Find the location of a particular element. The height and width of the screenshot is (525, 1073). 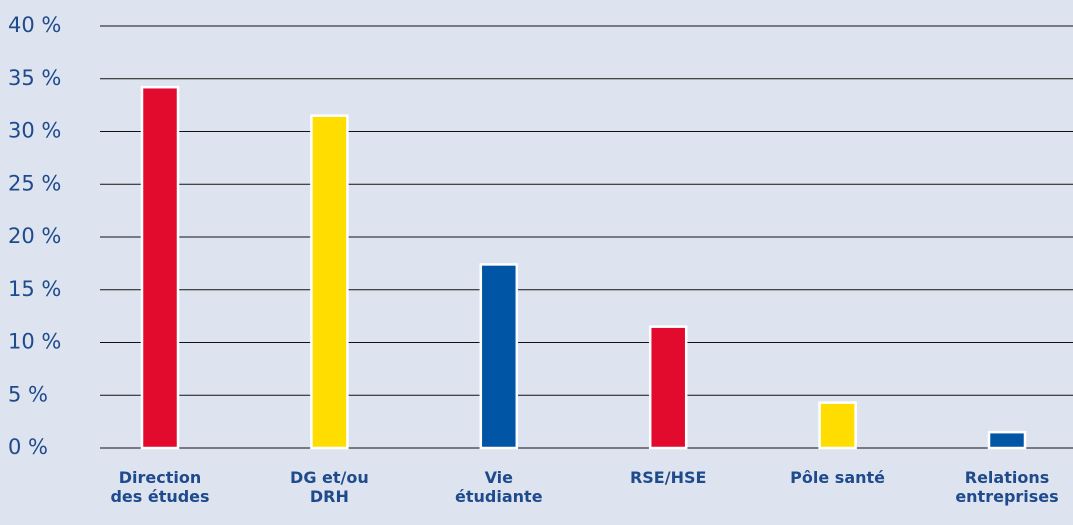

x-tick-label: Relations entreprises is located at coordinates (1007, 487).